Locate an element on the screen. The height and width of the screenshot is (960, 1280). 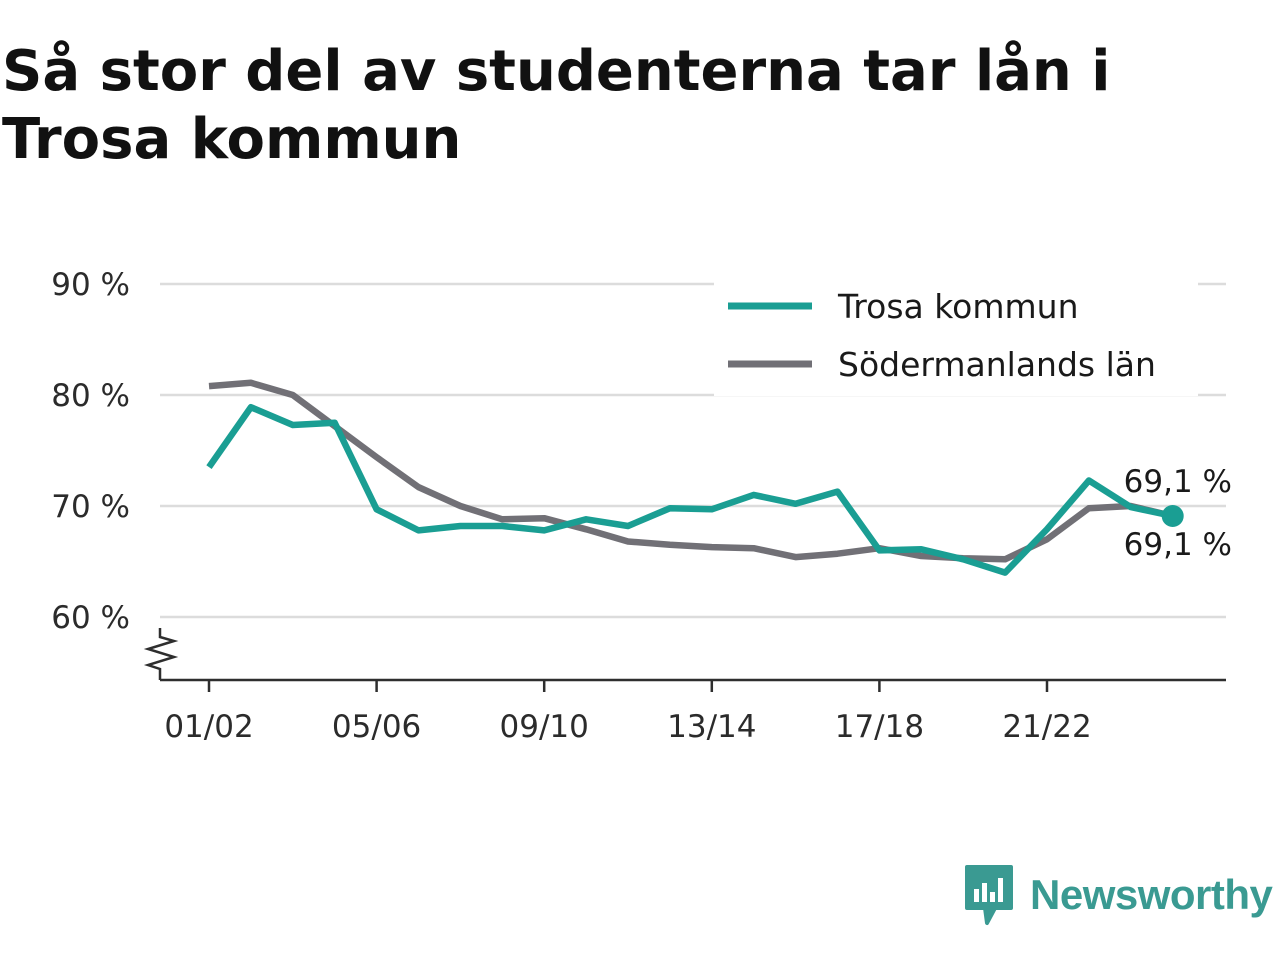
series-line-sodermanland is located at coordinates (691, 471).